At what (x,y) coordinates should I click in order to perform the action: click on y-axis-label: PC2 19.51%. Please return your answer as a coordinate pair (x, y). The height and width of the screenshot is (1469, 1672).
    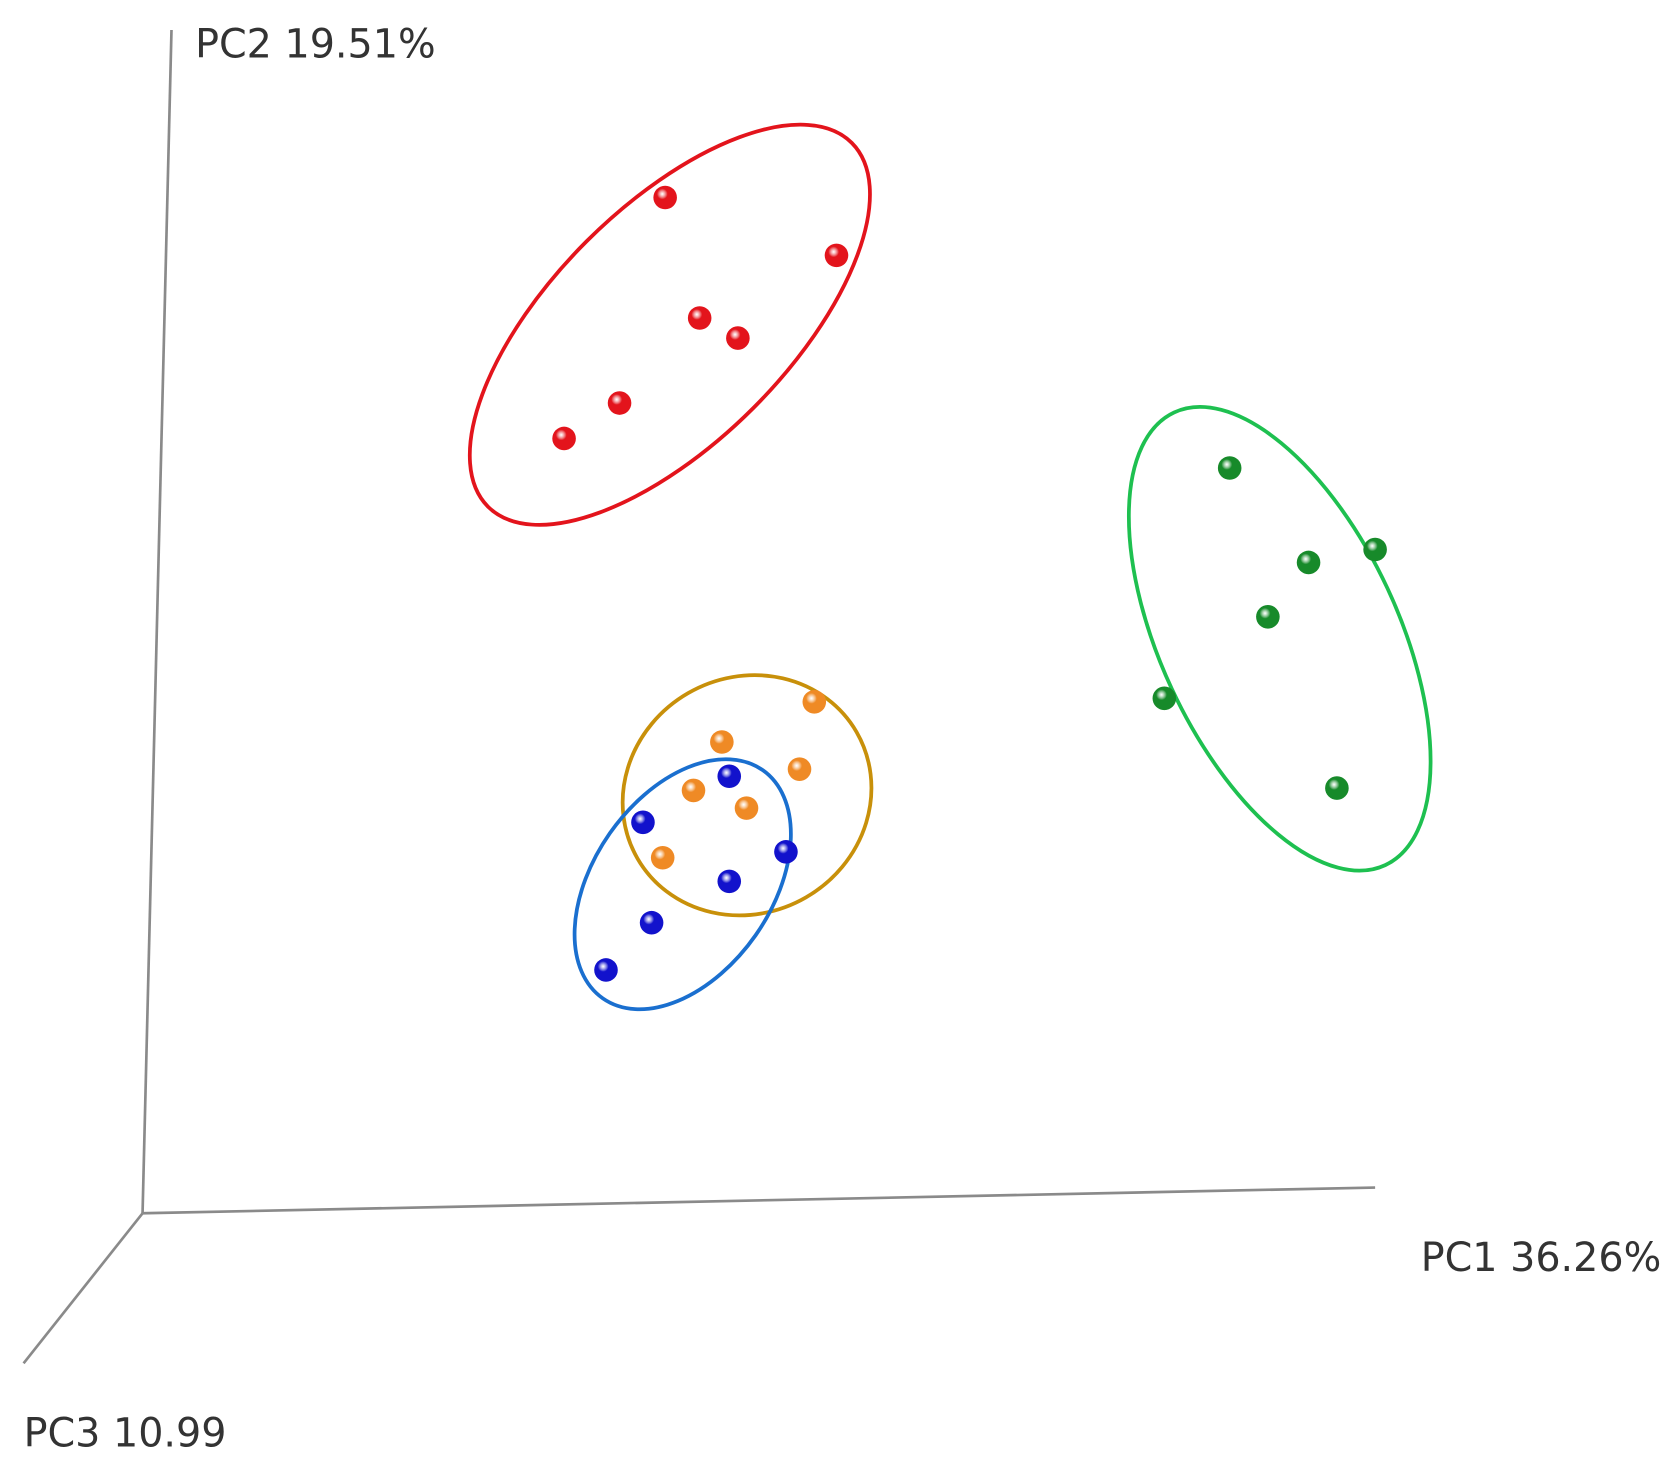
    Looking at the image, I should click on (315, 45).